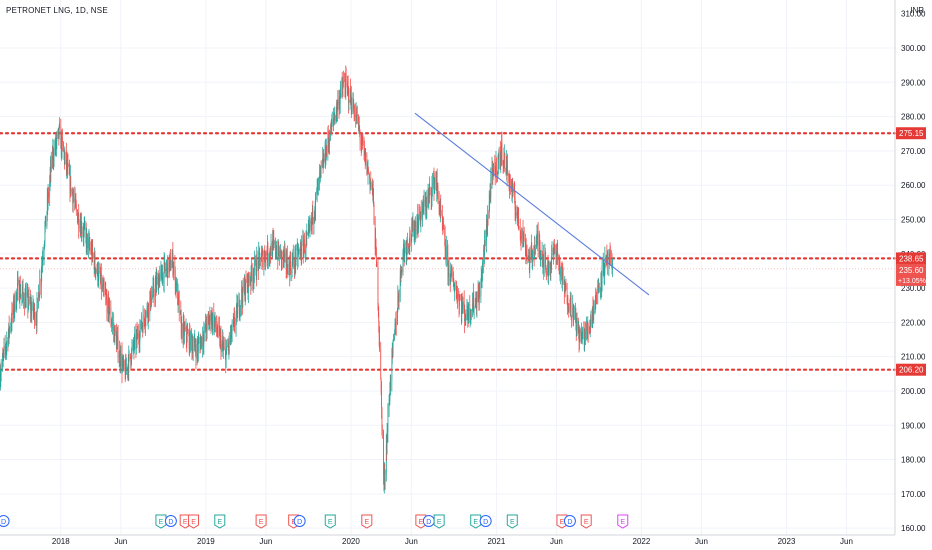  Describe the element at coordinates (912, 281) in the screenshot. I see `last-price-change: +13.05%` at that location.